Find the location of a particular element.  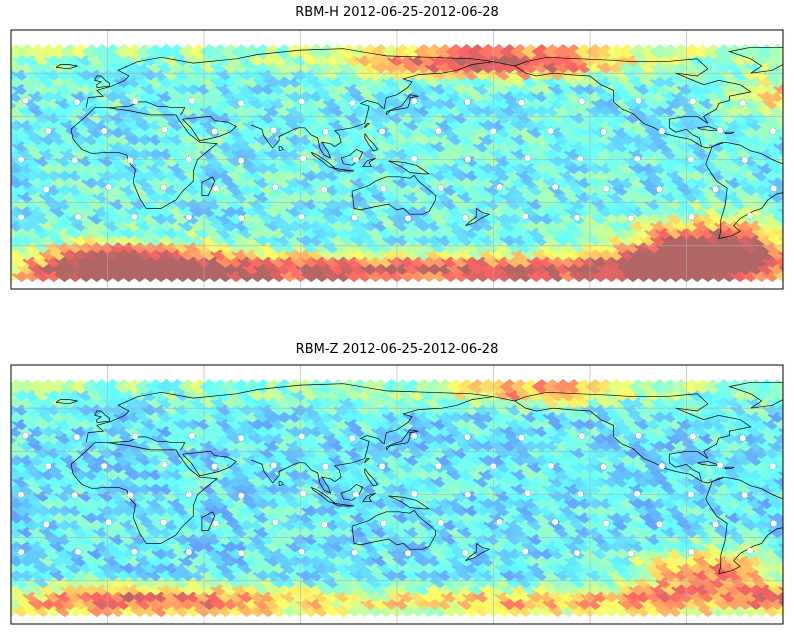

coast-philippines is located at coordinates (371, 142).